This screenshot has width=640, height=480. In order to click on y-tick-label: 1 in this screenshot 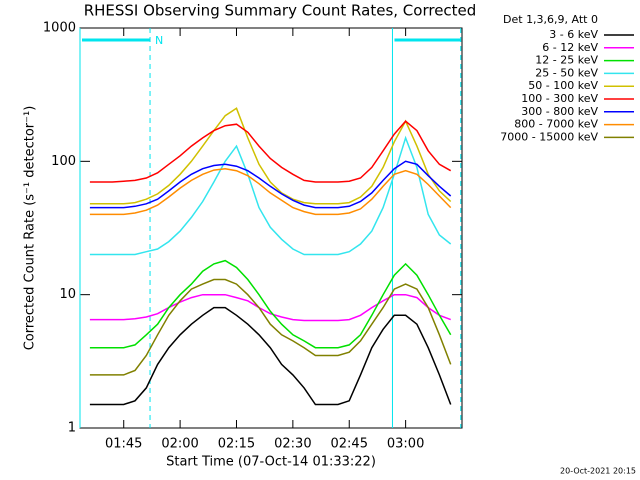, I will do `click(72, 428)`.